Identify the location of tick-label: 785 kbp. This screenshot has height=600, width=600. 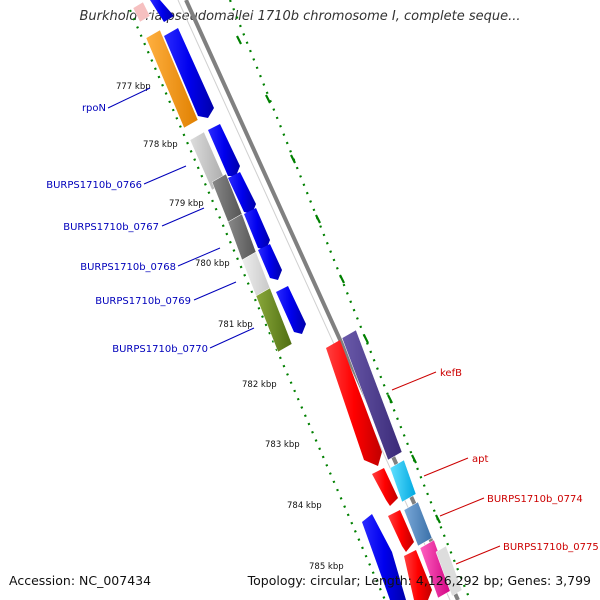
(326, 567).